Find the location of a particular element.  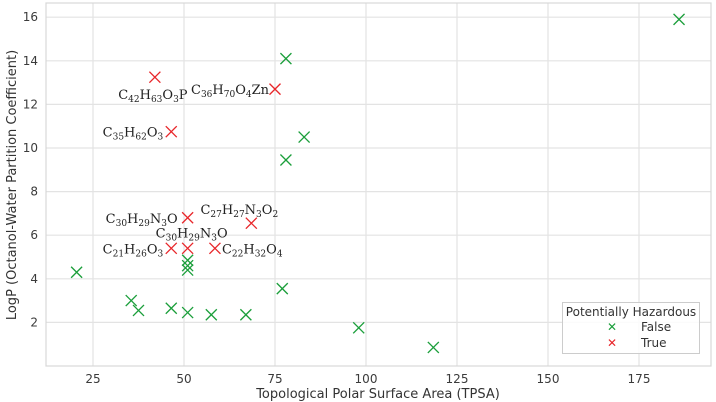

x-tick-label: 100 is located at coordinates (366, 379).